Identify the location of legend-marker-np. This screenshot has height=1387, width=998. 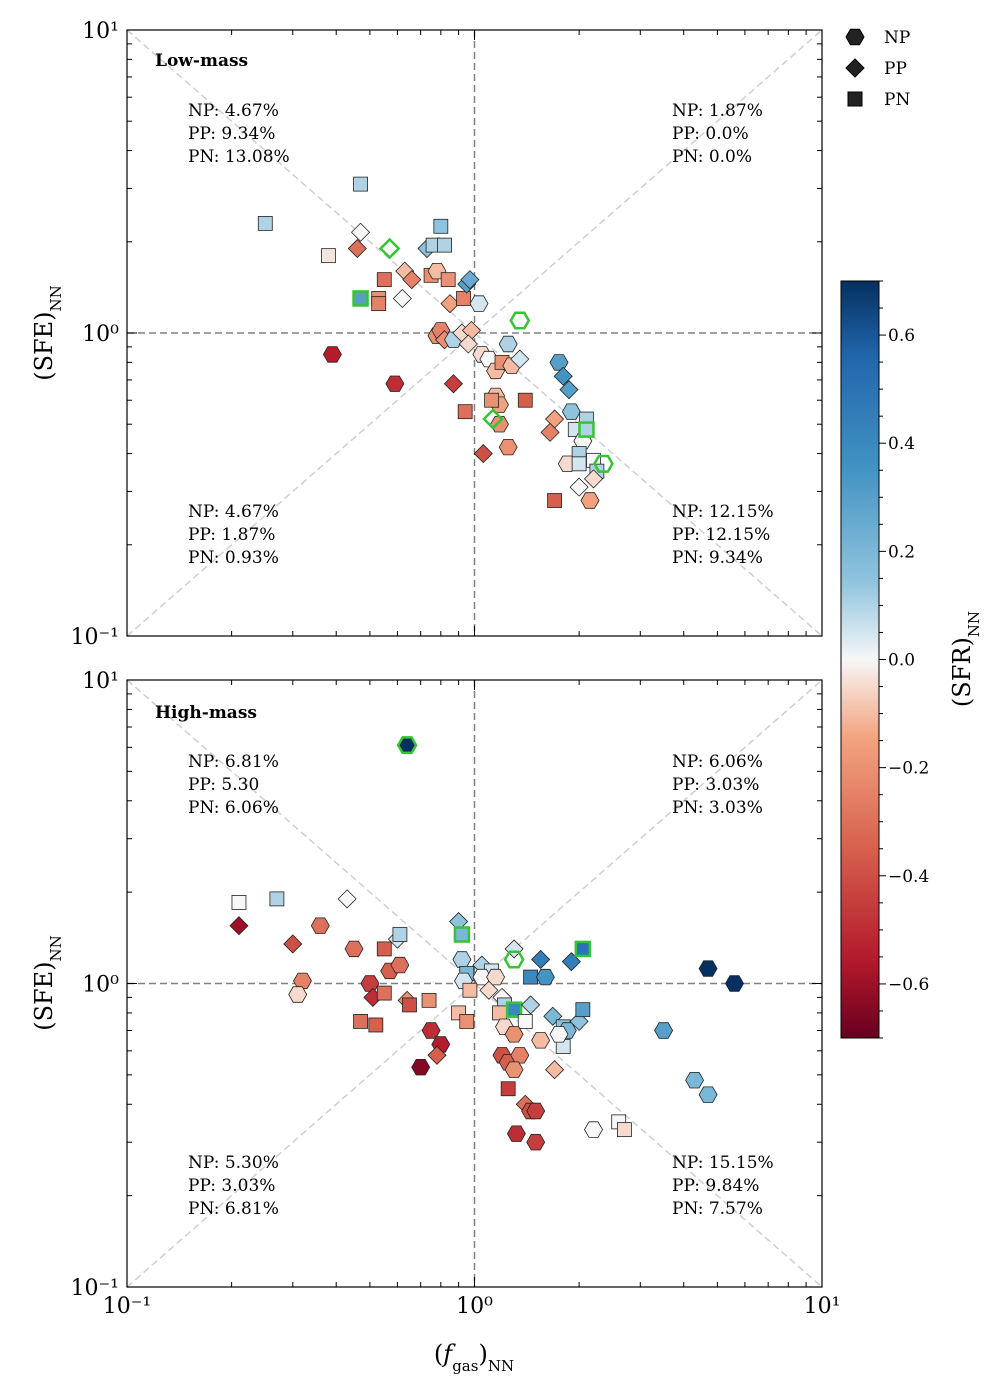
(855, 37).